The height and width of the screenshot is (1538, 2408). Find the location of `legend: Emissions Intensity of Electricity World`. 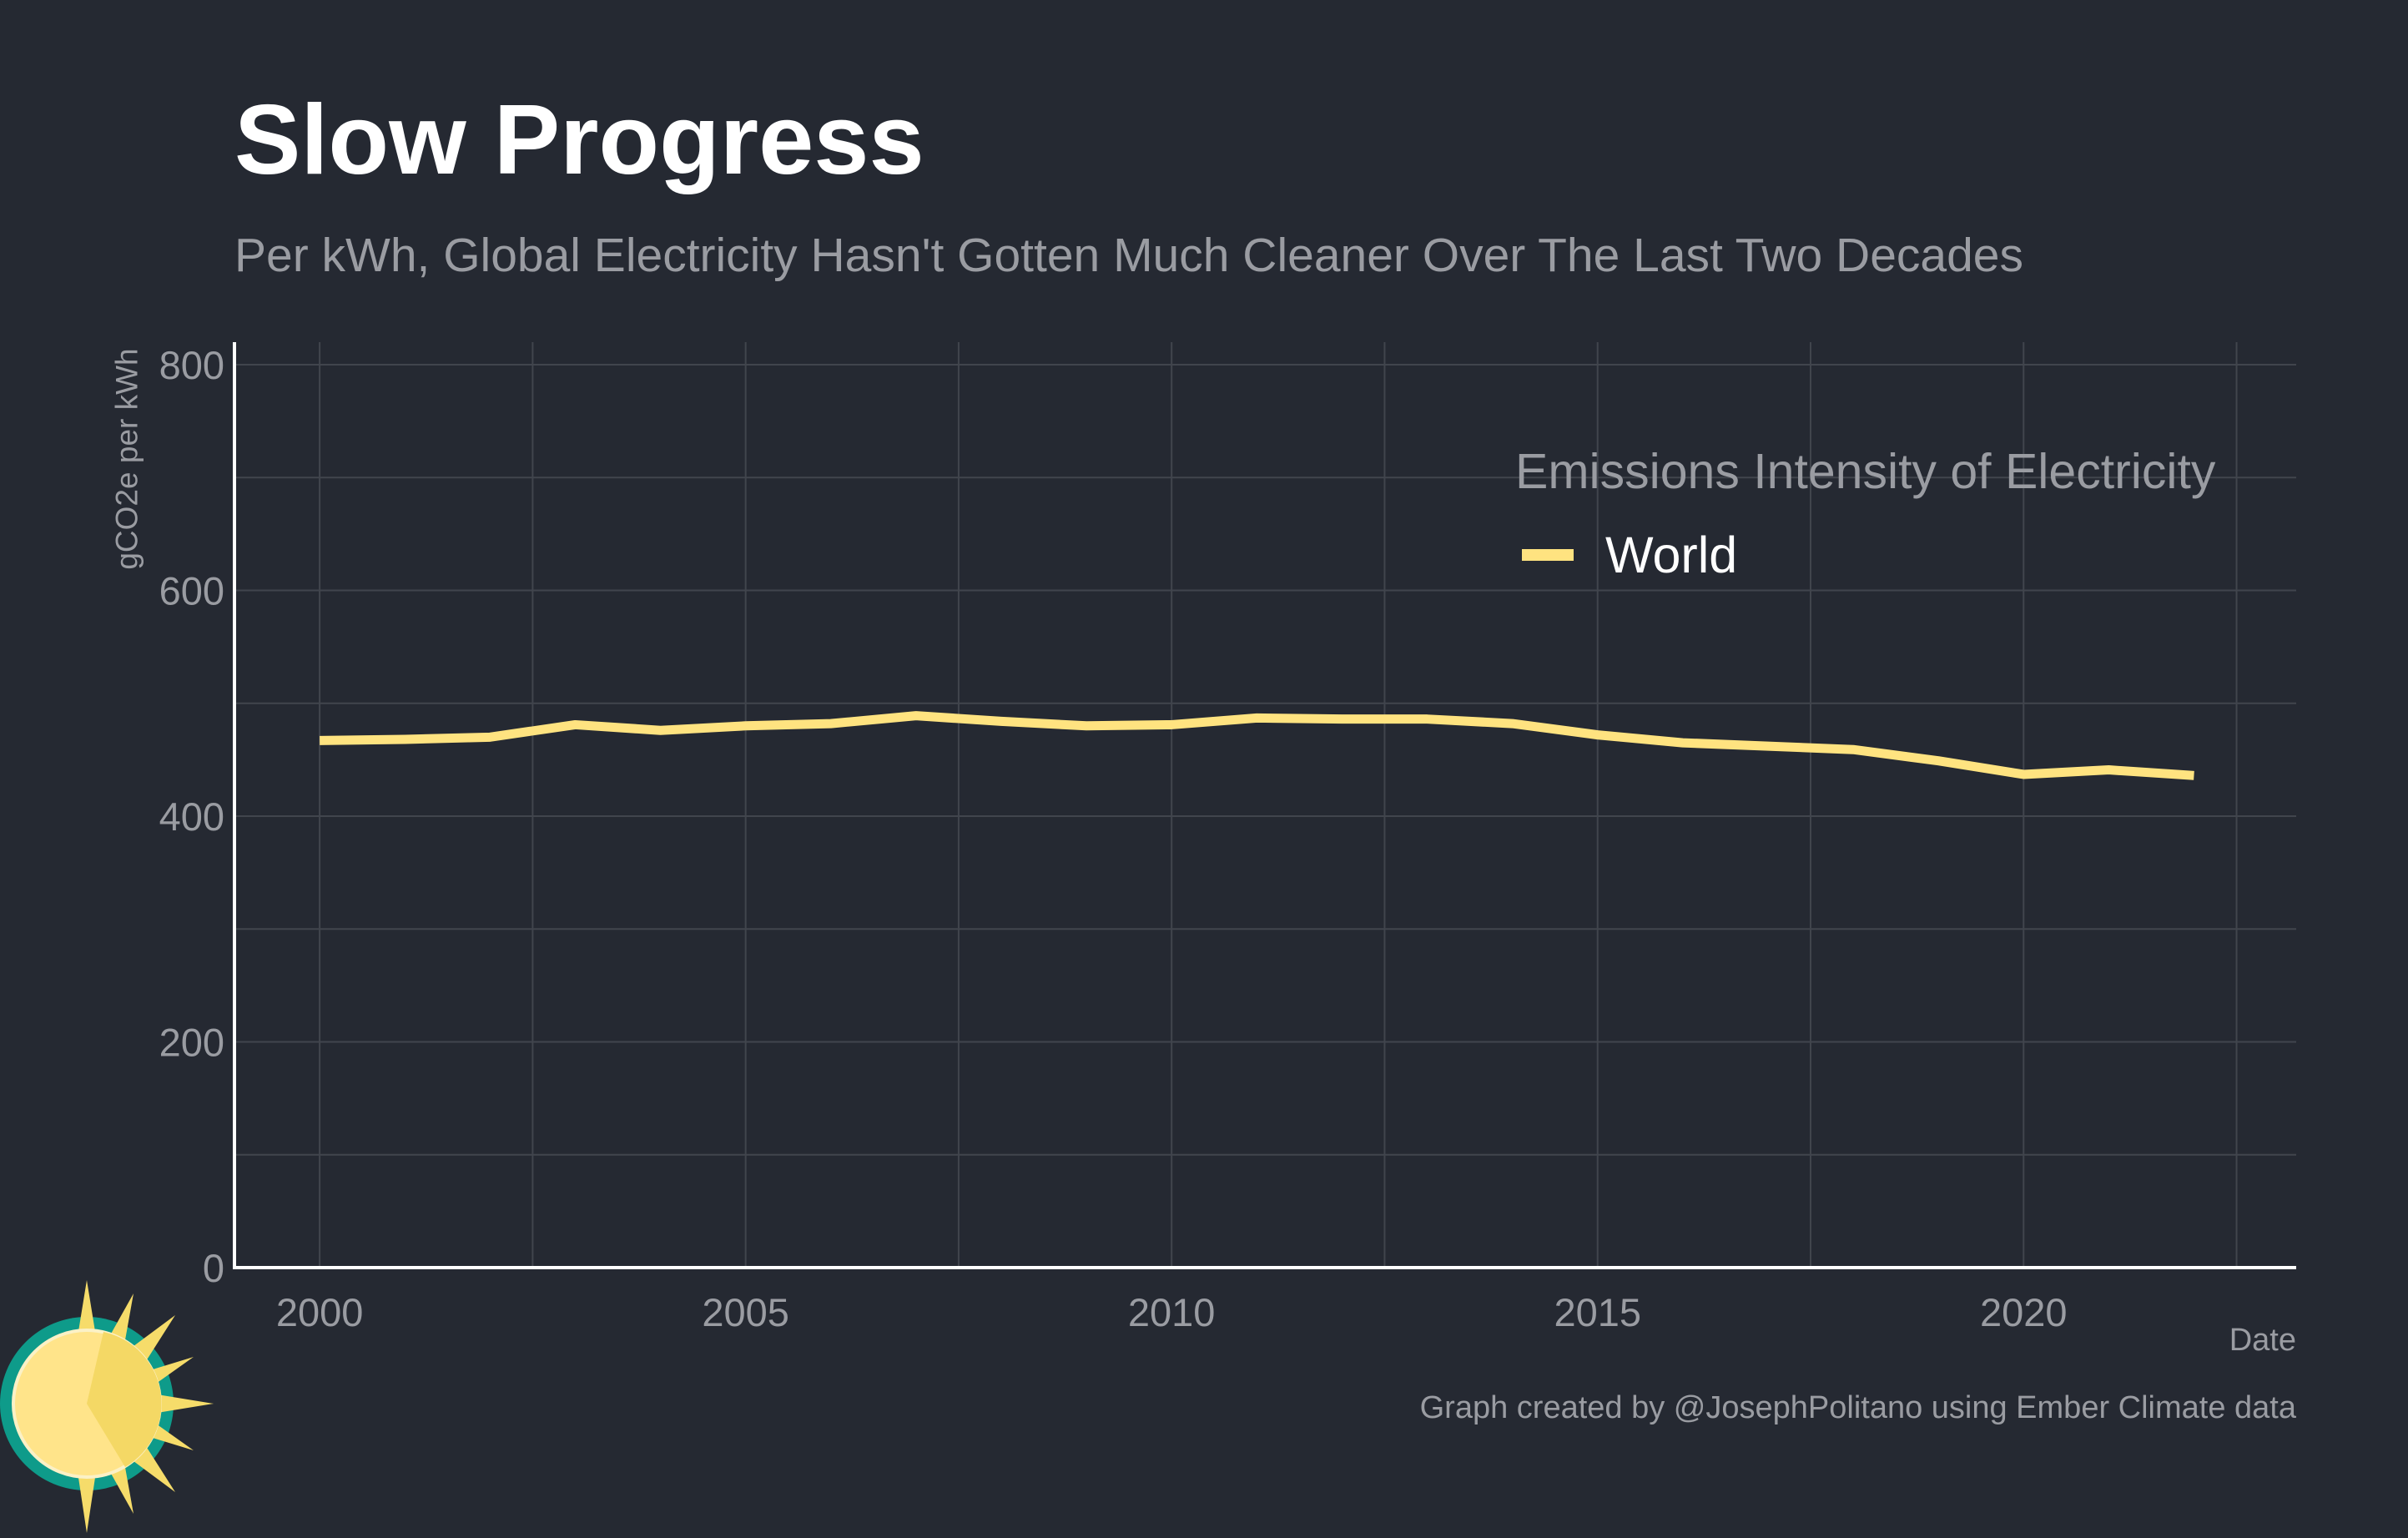

legend: Emissions Intensity of Electricity World is located at coordinates (1865, 513).